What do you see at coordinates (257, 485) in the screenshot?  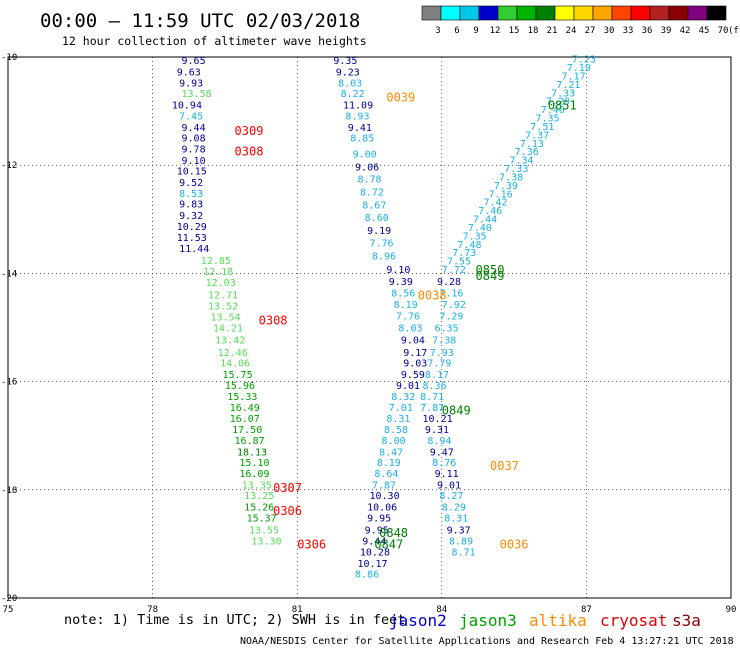 I see `wave-height-value: 13.35` at bounding box center [257, 485].